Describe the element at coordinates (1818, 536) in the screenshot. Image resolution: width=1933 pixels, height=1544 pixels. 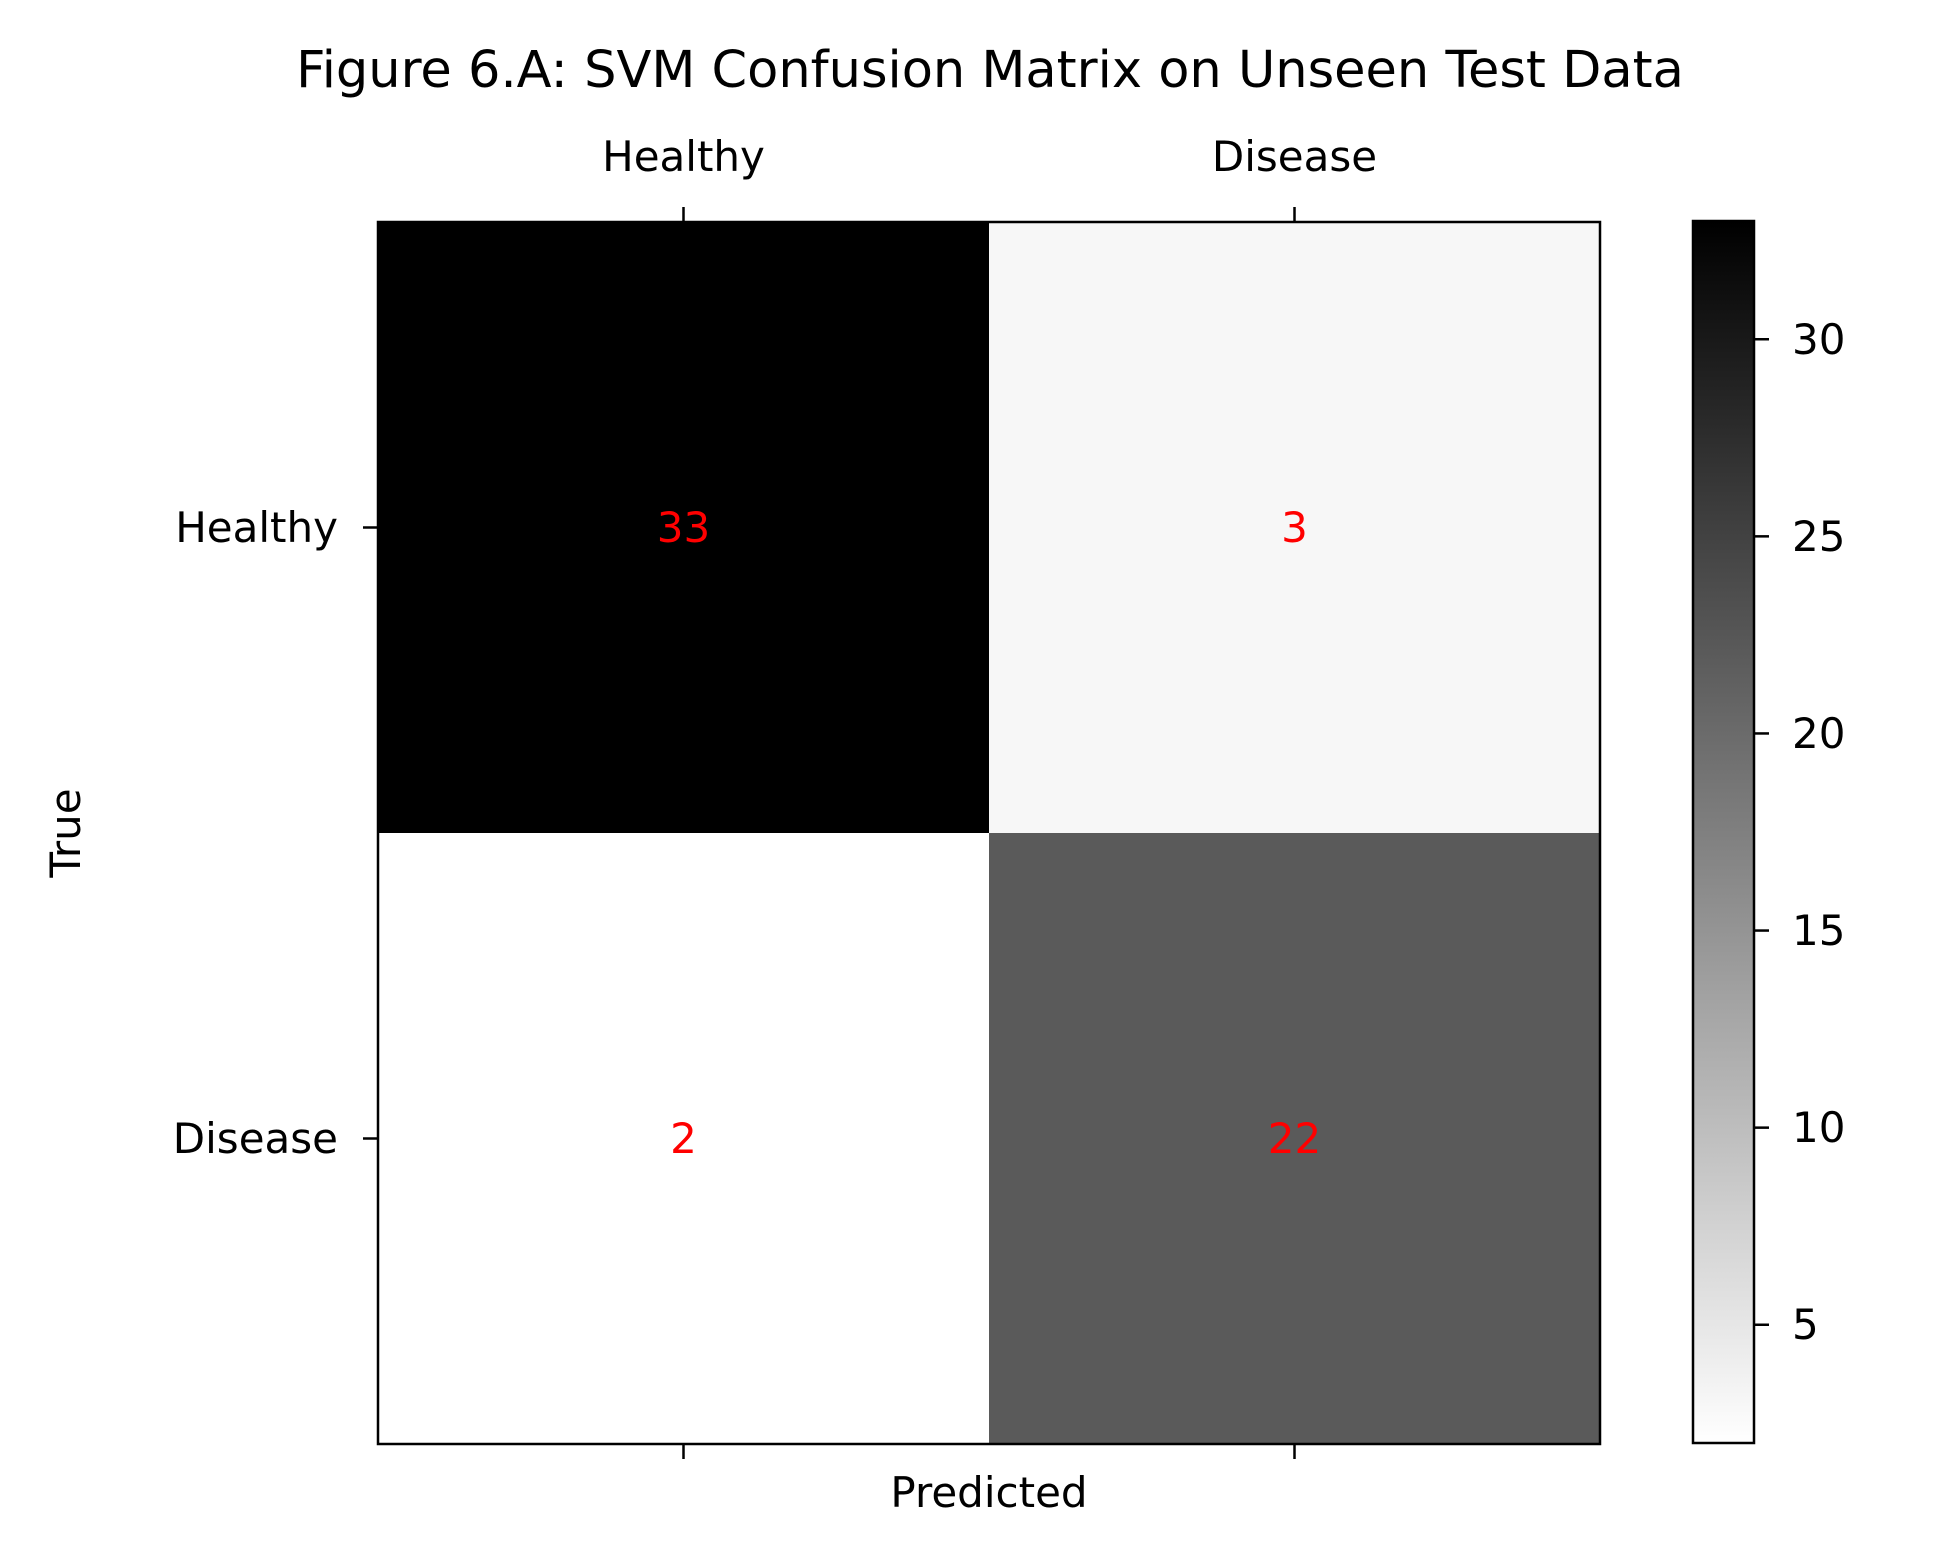
I see `colorbar-tick-label-4: 25` at that location.